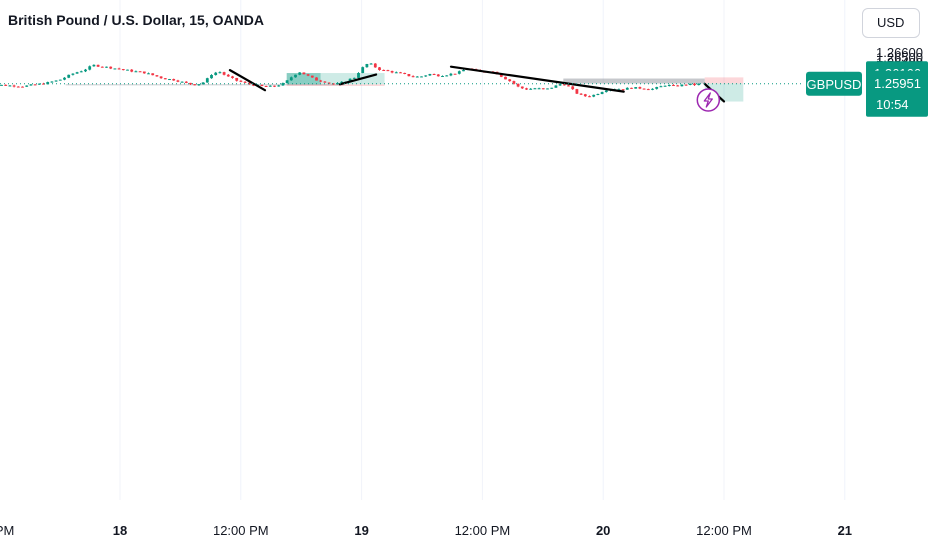  I want to click on x-tick-label: 21, so click(845, 530).